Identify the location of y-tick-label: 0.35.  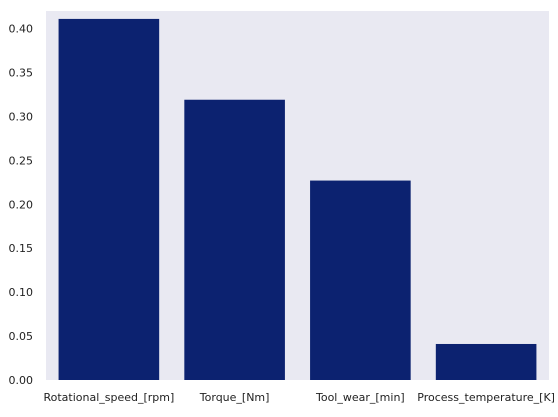
(21, 73).